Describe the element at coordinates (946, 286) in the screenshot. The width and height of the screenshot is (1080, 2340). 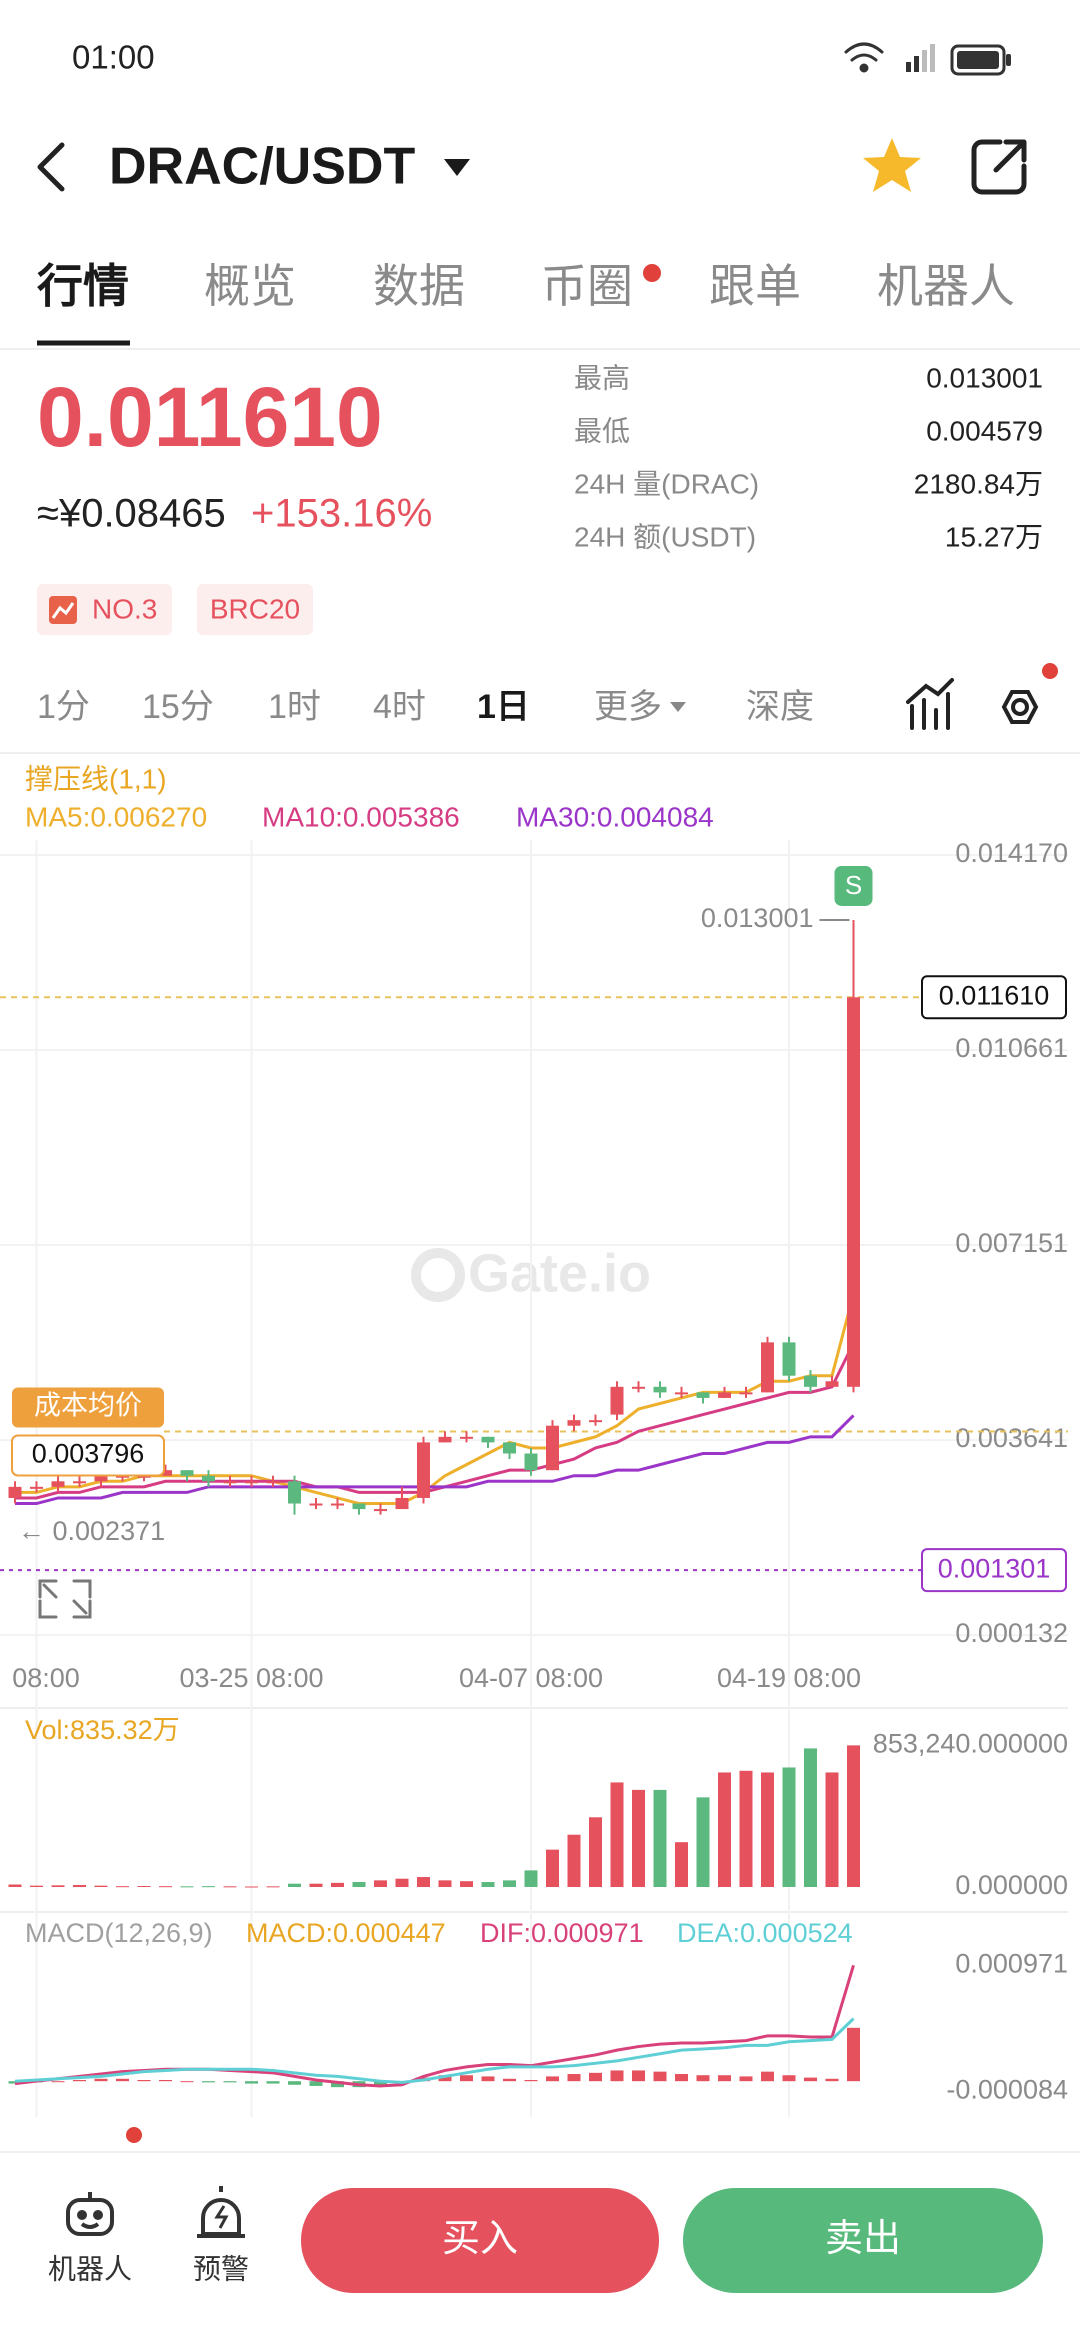
I see `tab: 机器人` at that location.